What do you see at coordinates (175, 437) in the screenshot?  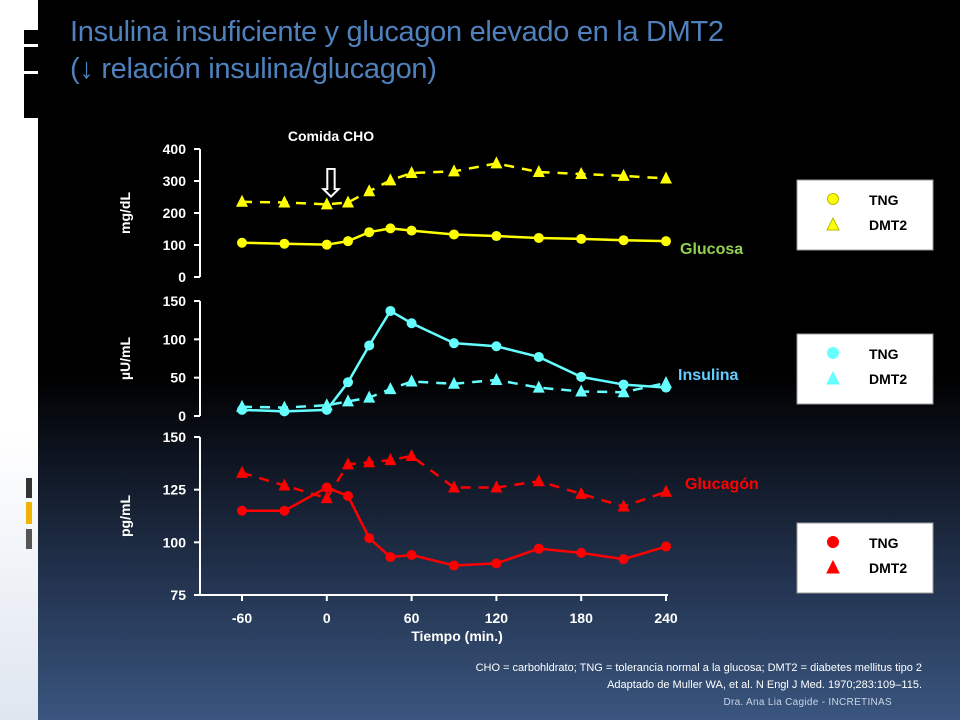 I see `y-tick-label-2-3: 150` at bounding box center [175, 437].